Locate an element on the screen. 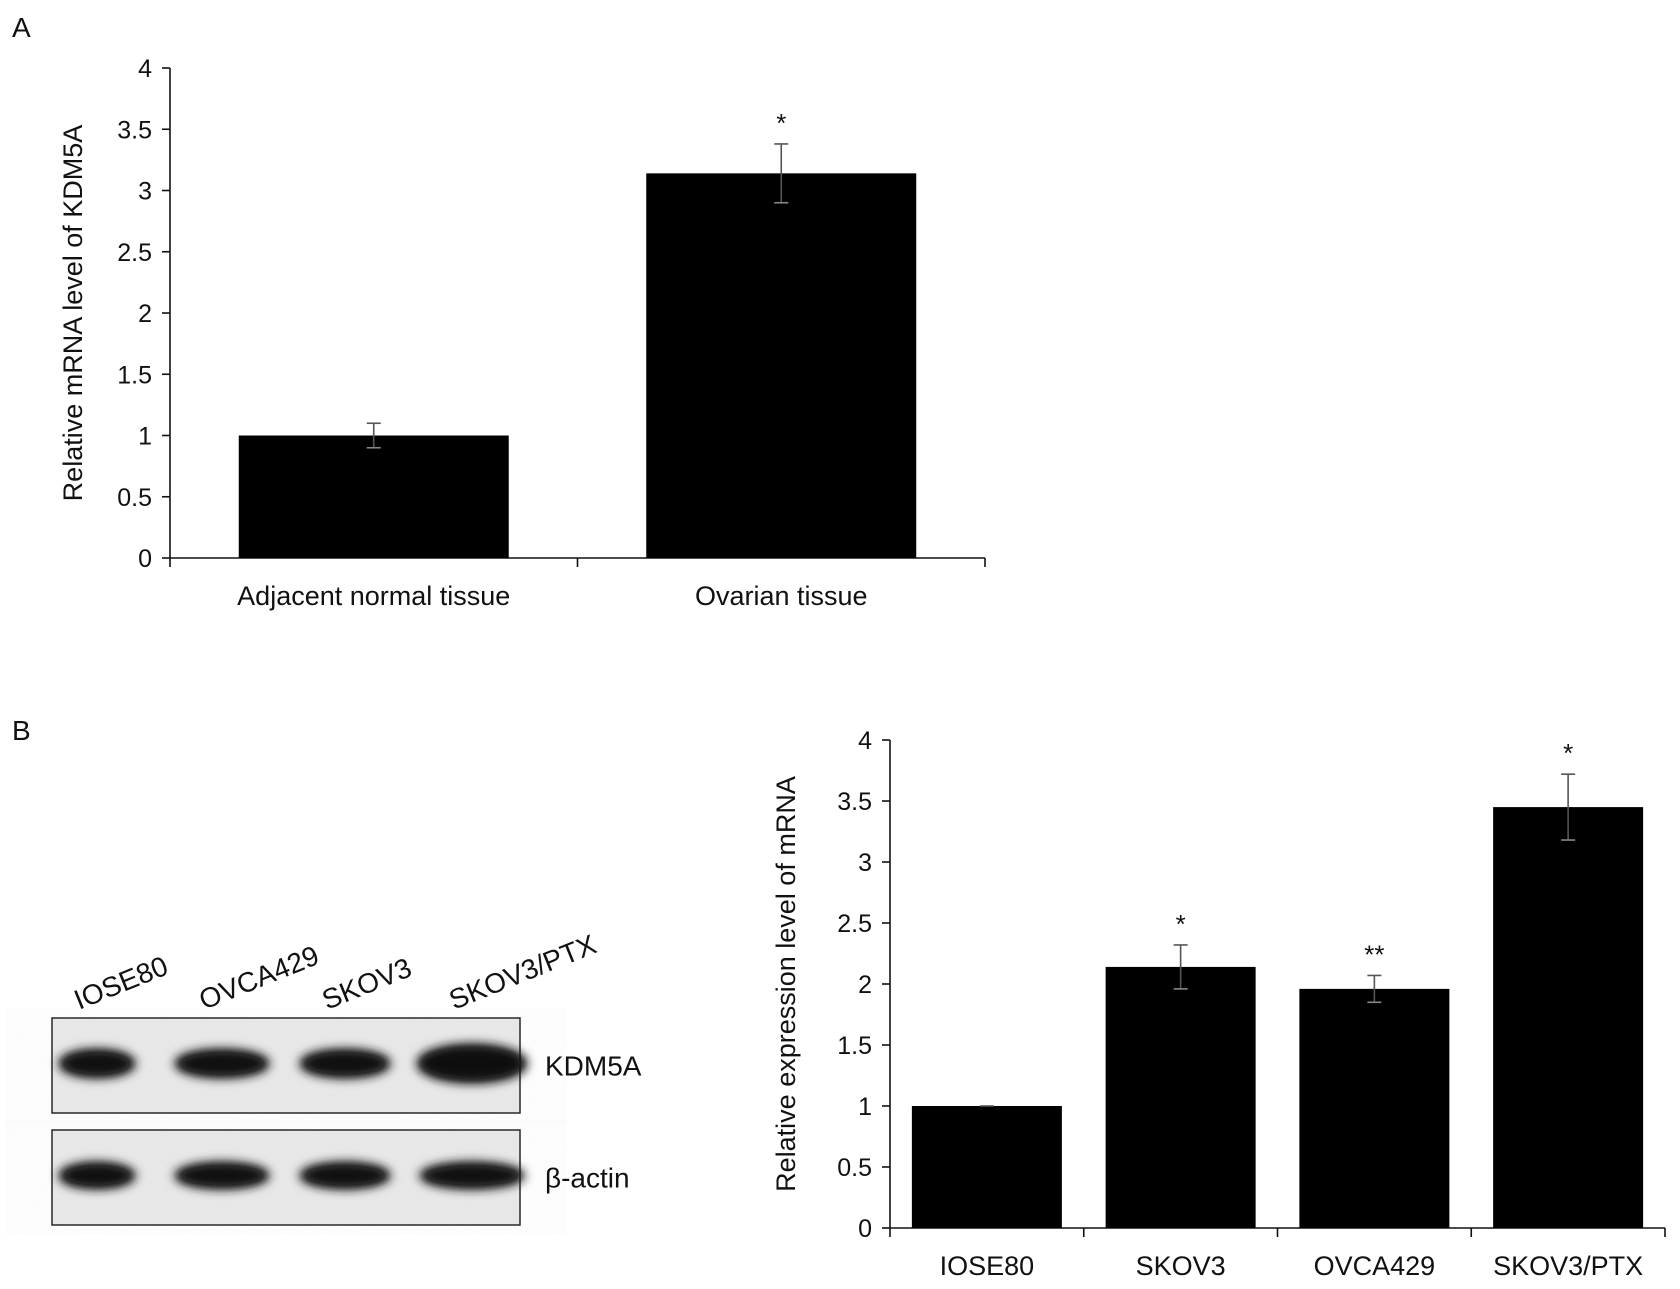 Image resolution: width=1680 pixels, height=1289 pixels. x-category-label: SKOV3/PTX is located at coordinates (1568, 1266).